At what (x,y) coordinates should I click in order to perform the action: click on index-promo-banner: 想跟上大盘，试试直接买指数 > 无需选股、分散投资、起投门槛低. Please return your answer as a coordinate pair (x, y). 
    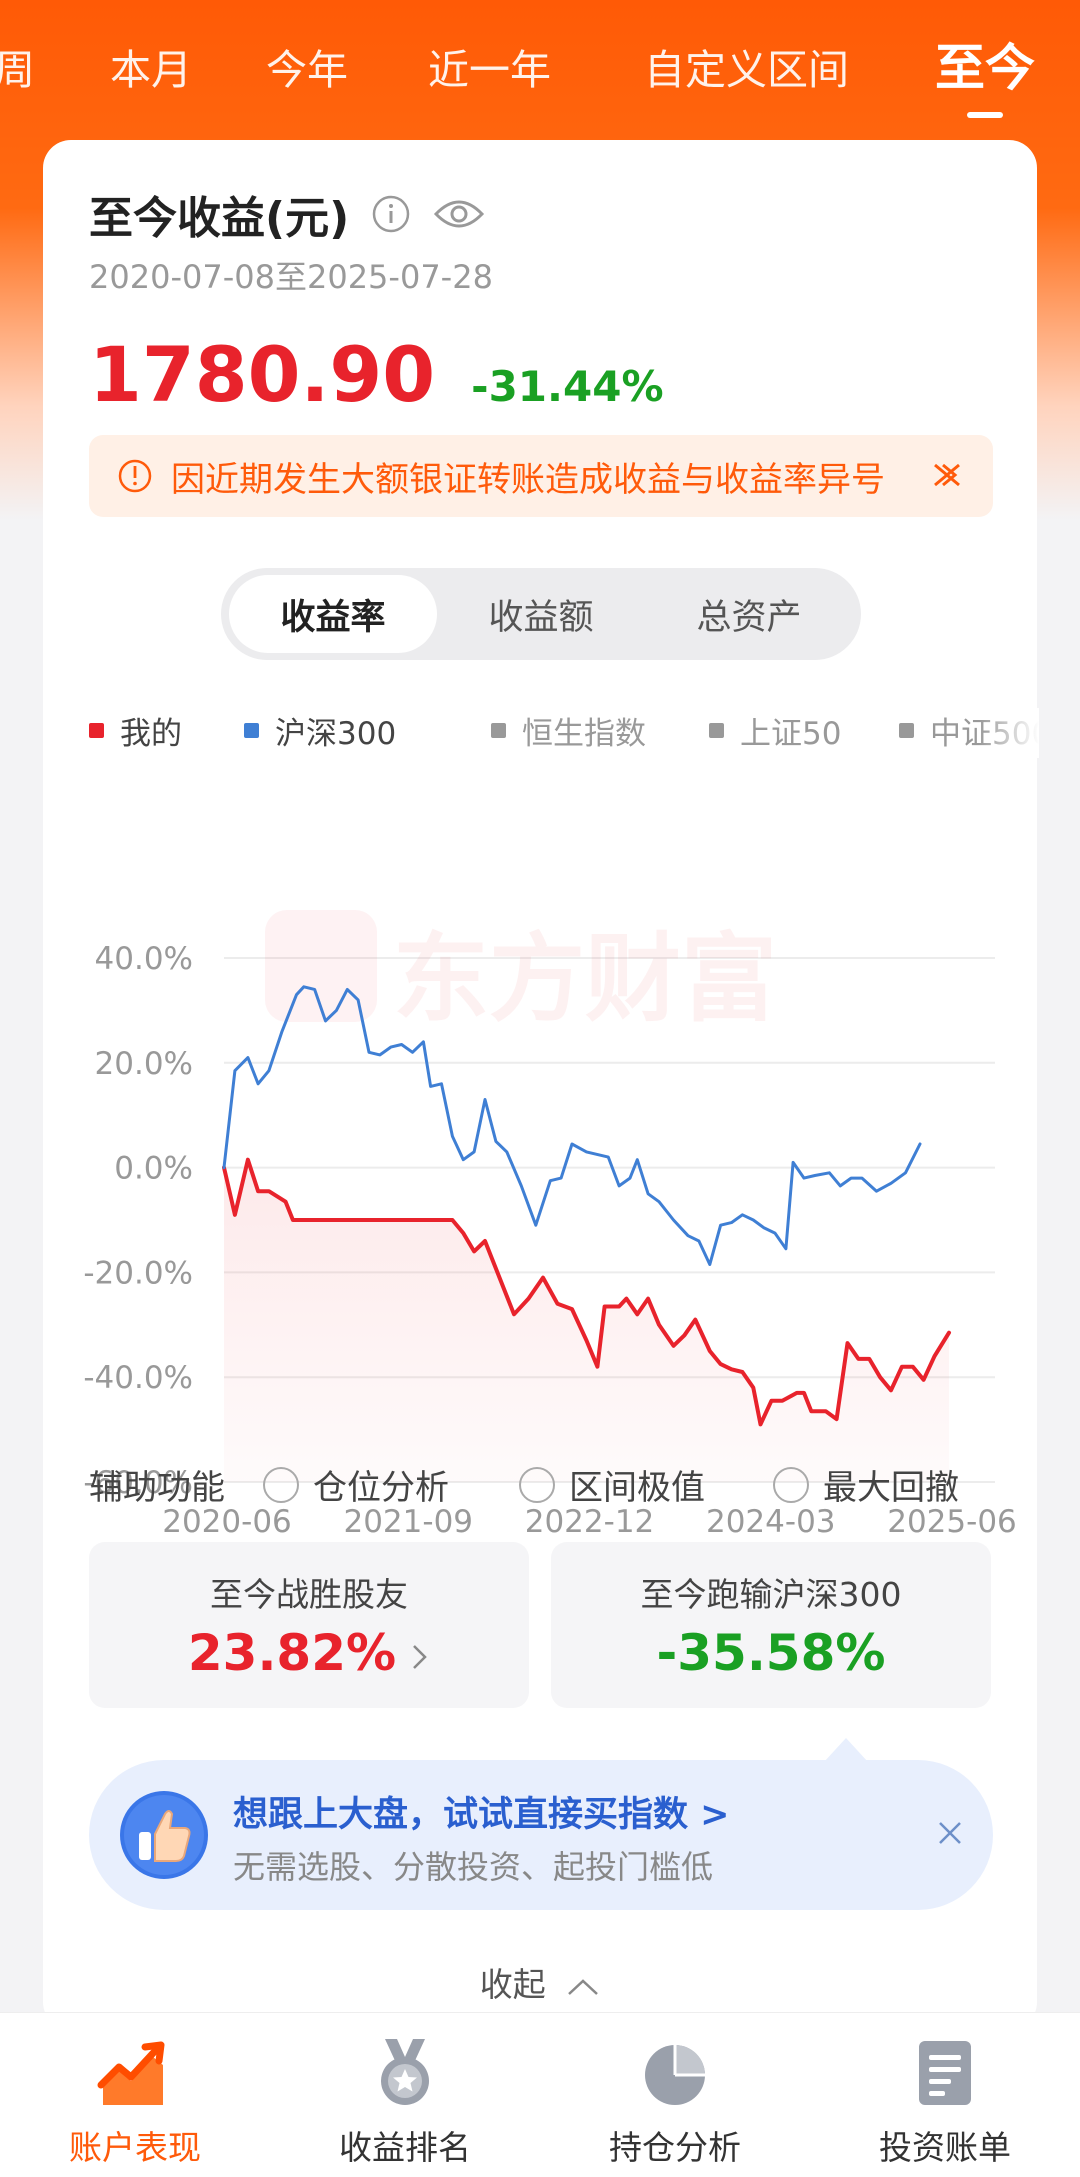
    Looking at the image, I should click on (541, 1824).